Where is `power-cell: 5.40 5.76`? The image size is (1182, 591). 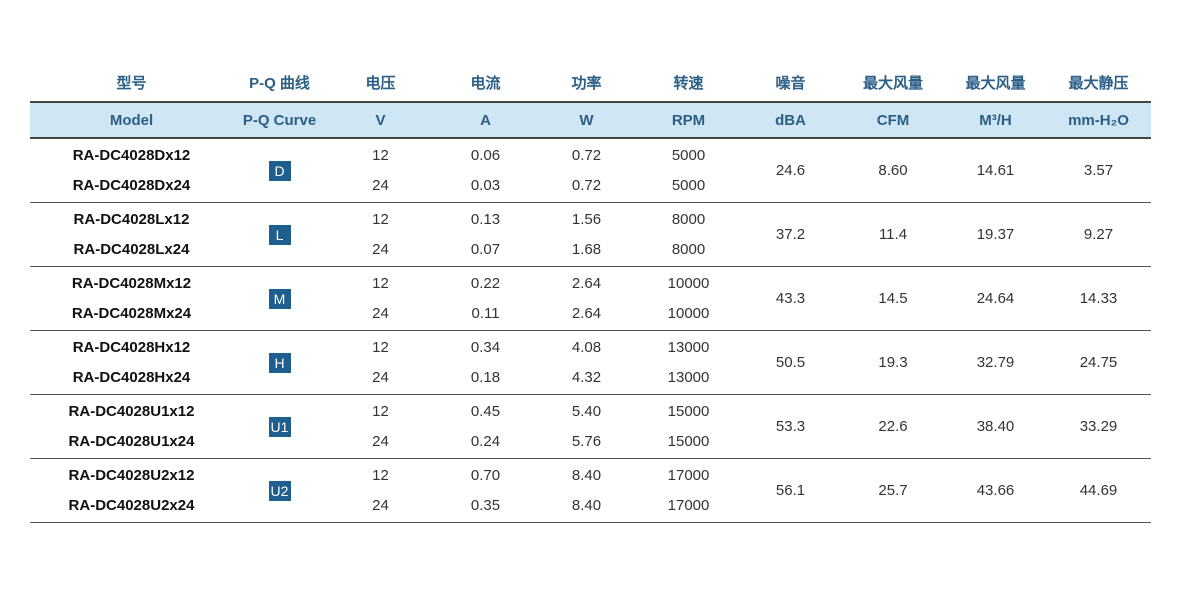
power-cell: 5.40 5.76 is located at coordinates (586, 426).